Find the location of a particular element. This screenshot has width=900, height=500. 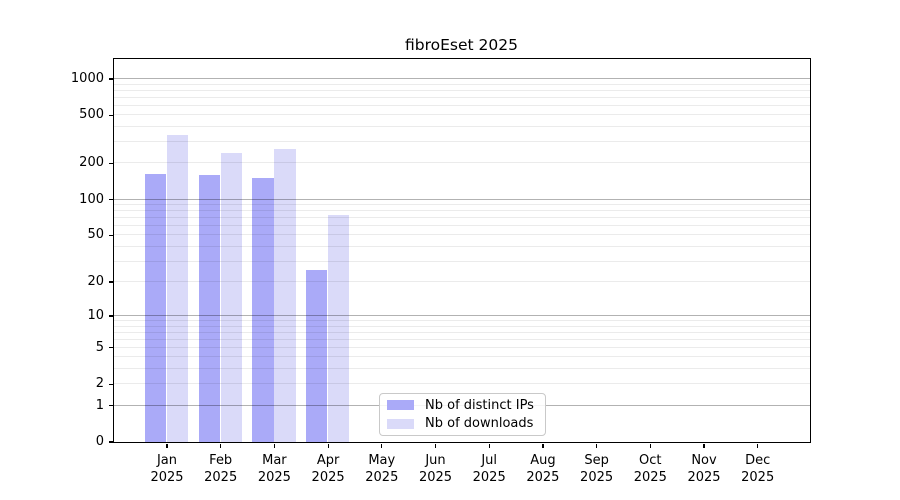

x-tick-label-mar: Mar 2025 is located at coordinates (274, 469).